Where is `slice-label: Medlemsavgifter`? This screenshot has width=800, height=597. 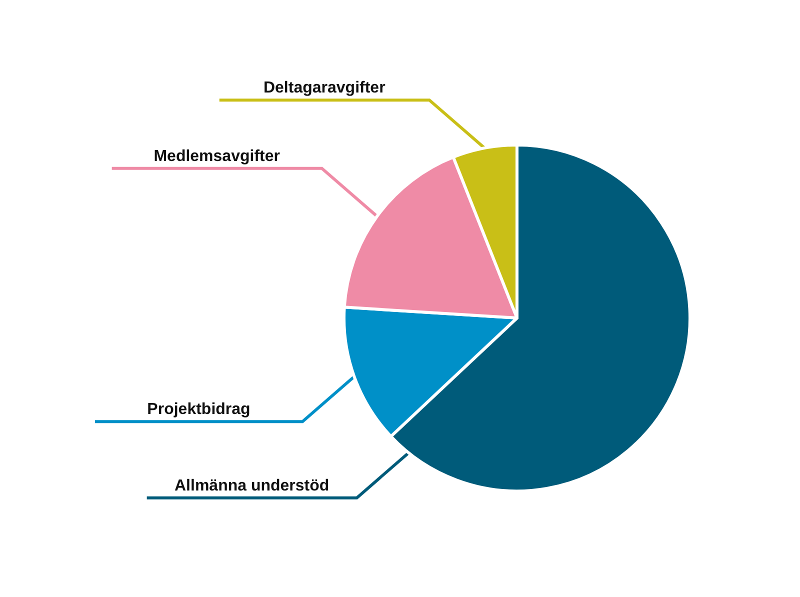
slice-label: Medlemsavgifter is located at coordinates (217, 156).